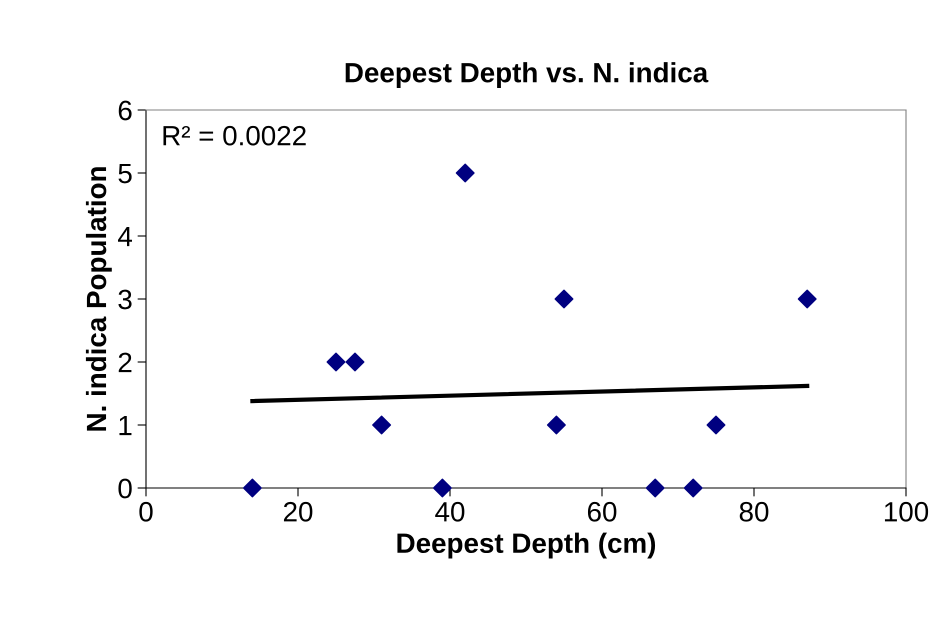 This screenshot has width=951, height=617. I want to click on x-axis-title: Deepest Depth (cm), so click(526, 545).